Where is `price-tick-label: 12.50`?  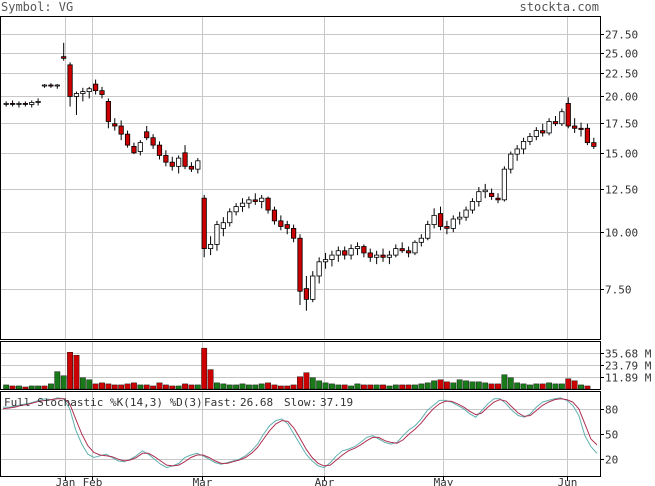 price-tick-label: 12.50 is located at coordinates (621, 190).